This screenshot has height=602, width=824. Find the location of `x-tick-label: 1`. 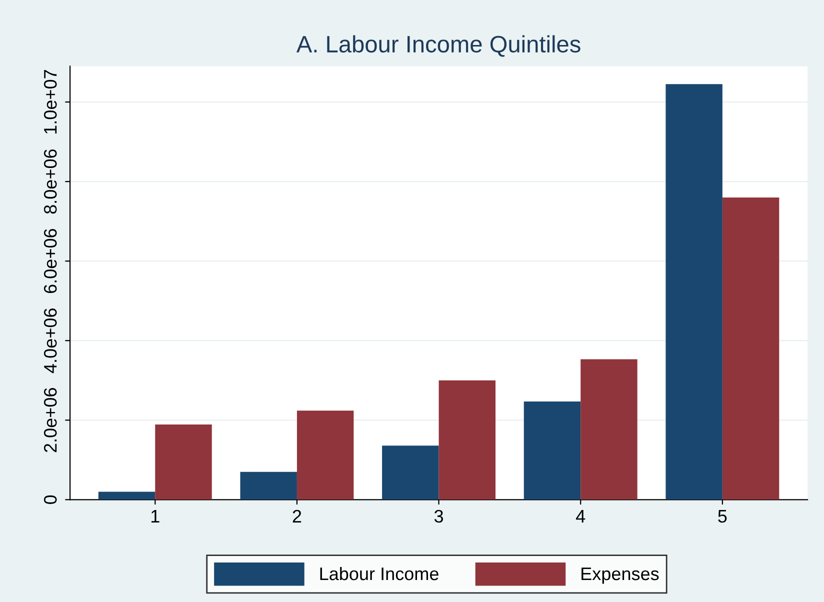

x-tick-label: 1 is located at coordinates (155, 516).